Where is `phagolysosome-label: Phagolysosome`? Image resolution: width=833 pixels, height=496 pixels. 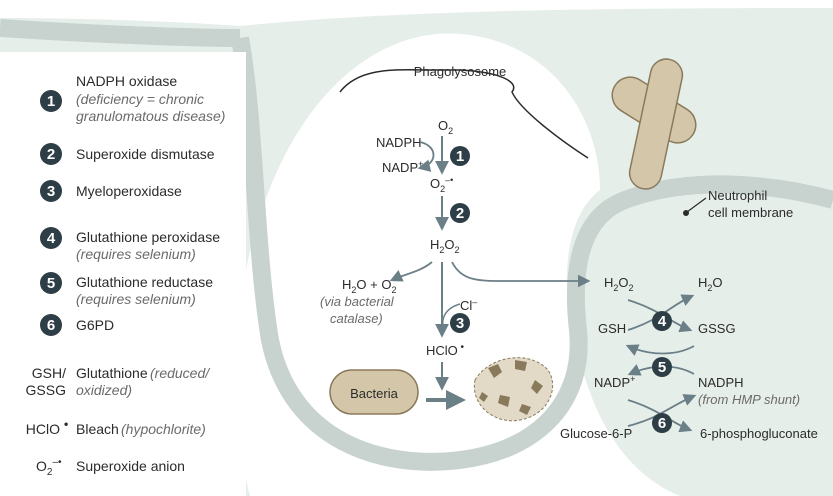 phagolysosome-label: Phagolysosome is located at coordinates (460, 71).